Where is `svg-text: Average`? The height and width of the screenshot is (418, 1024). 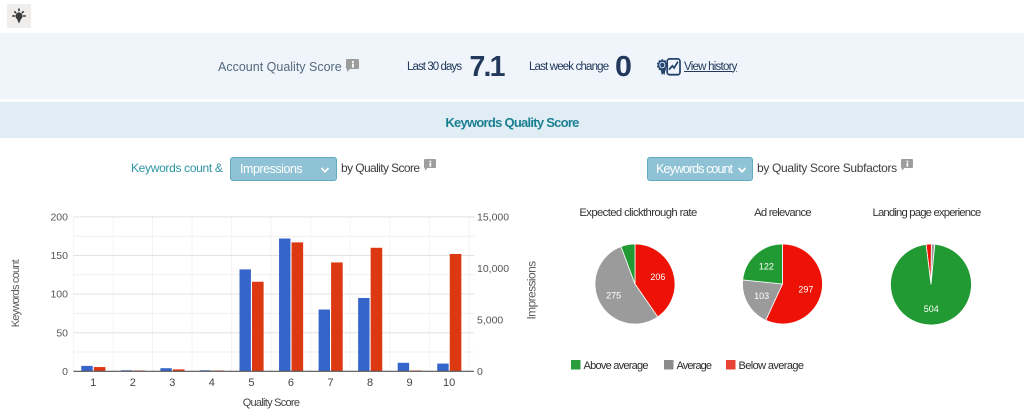
svg-text: Average is located at coordinates (694, 366).